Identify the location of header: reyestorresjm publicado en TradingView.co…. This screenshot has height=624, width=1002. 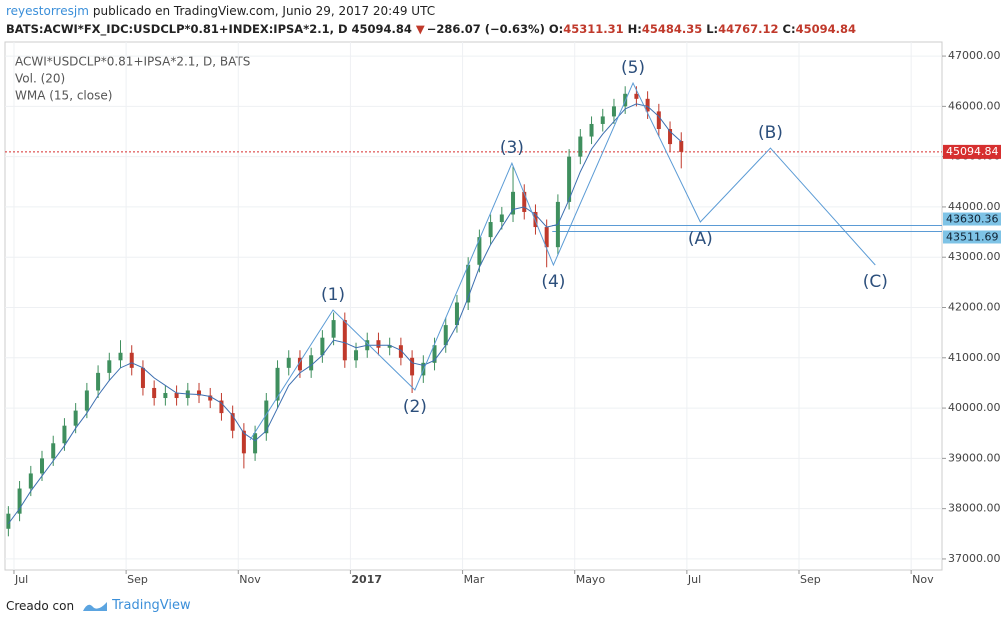
(433, 20).